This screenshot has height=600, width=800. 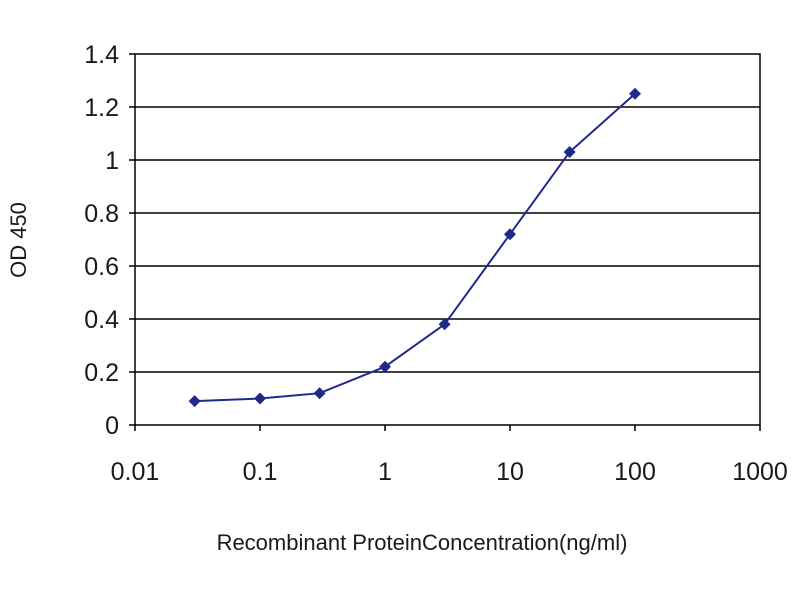 What do you see at coordinates (112, 426) in the screenshot?
I see `y-tick-label-0: 0` at bounding box center [112, 426].